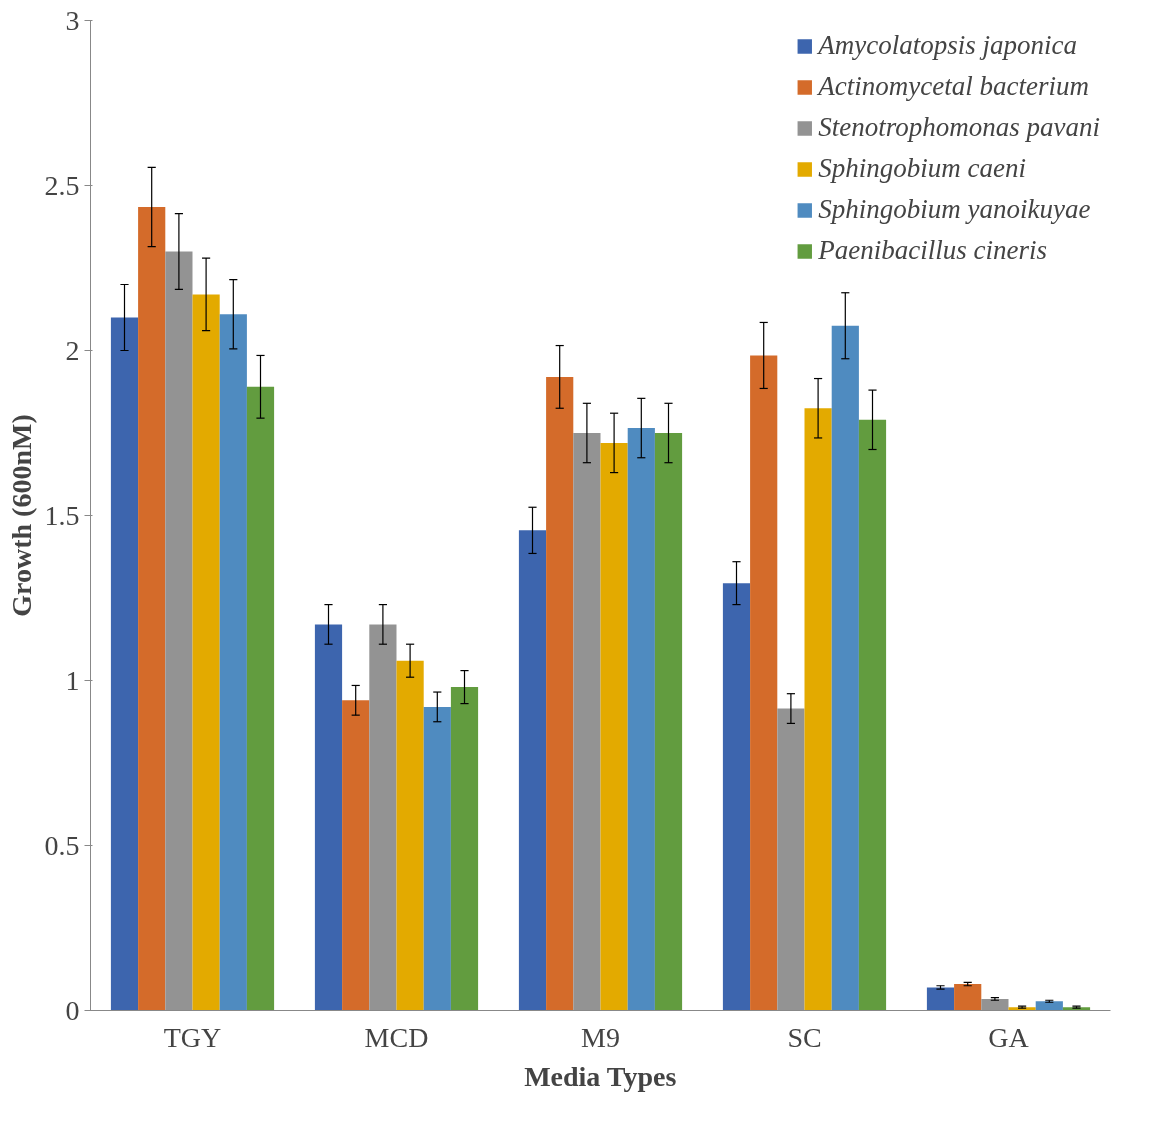 This screenshot has width=1149, height=1122. I want to click on legend-label: Paenibacillus cineris, so click(932, 250).